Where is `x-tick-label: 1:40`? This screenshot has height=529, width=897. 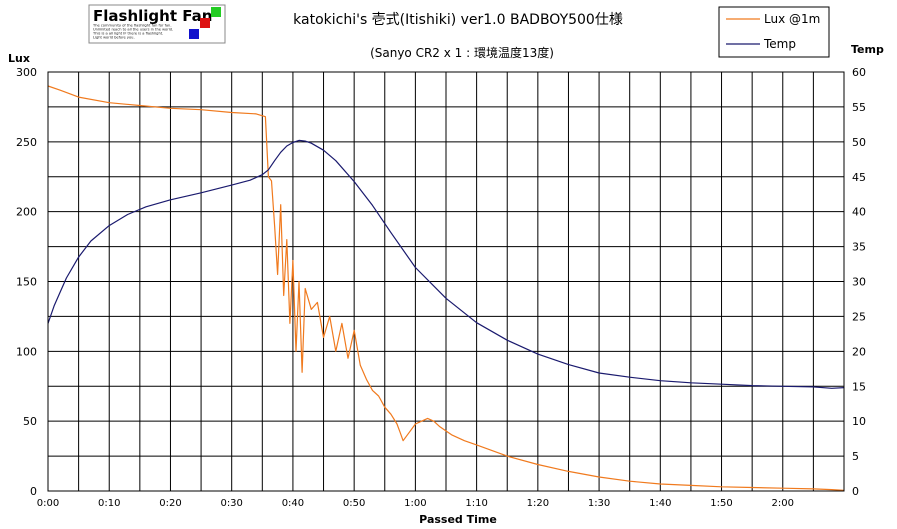 x-tick-label: 1:40 is located at coordinates (660, 503).